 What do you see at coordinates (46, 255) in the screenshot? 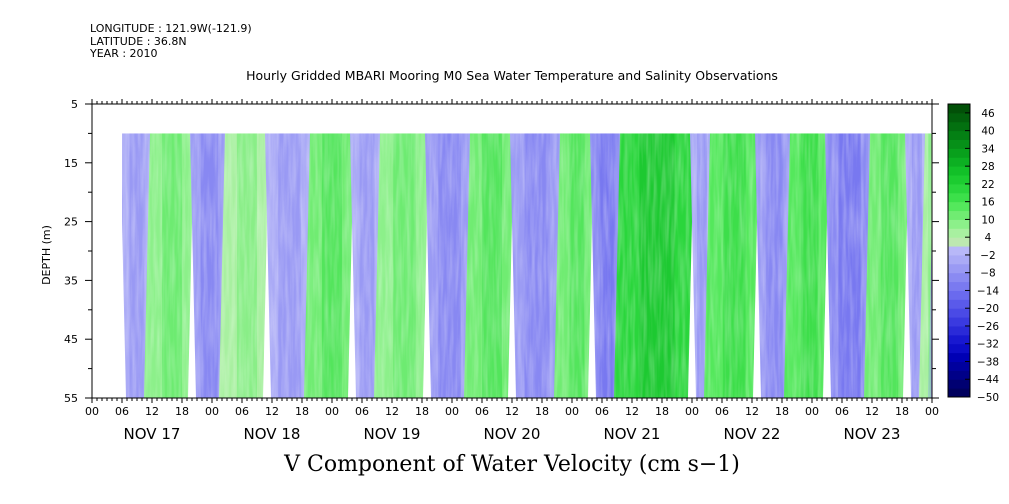
I see `y-axis-label: DEPTH (m)` at bounding box center [46, 255].